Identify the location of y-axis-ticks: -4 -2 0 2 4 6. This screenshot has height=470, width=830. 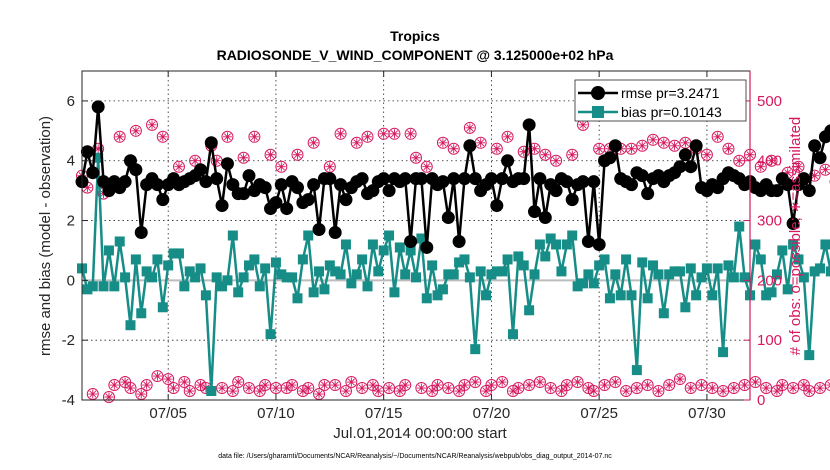
(75, 251).